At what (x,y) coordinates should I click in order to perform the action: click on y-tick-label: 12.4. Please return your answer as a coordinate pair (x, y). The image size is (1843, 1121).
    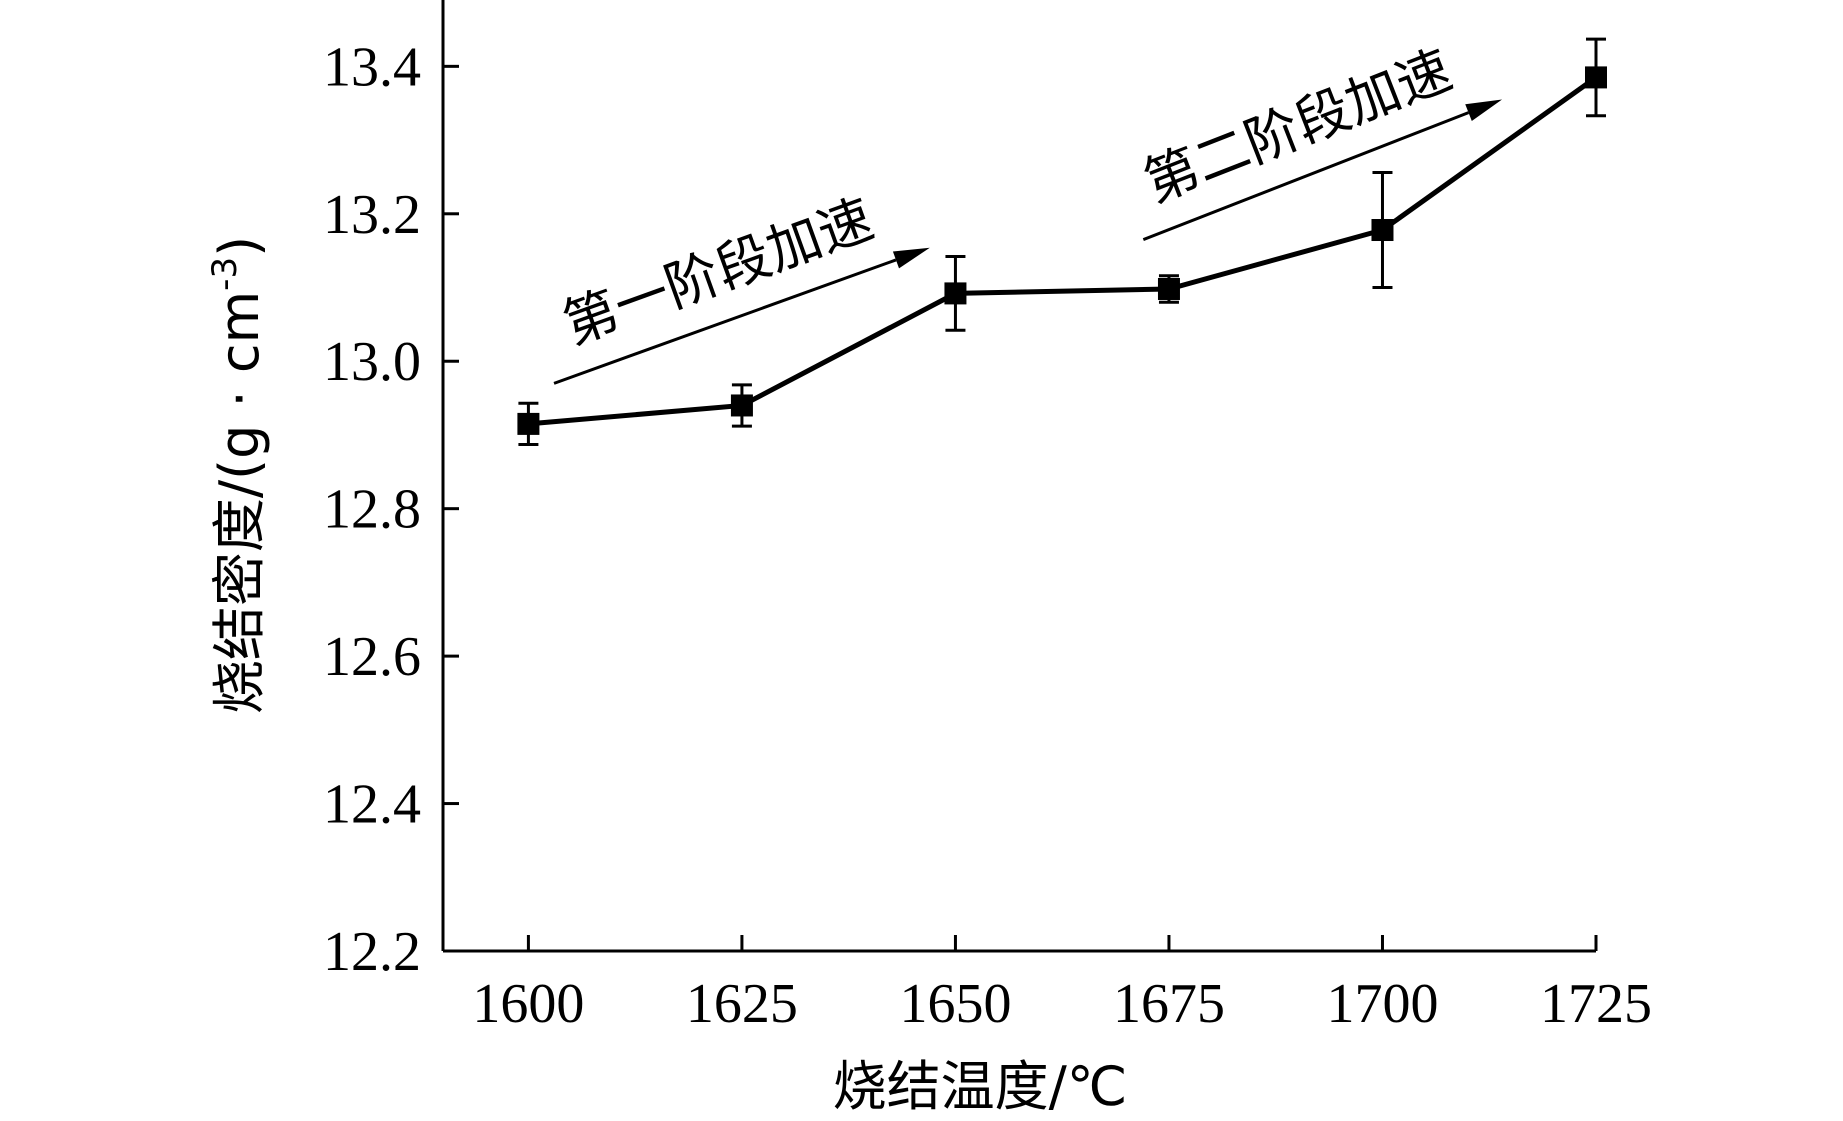
    Looking at the image, I should click on (372, 805).